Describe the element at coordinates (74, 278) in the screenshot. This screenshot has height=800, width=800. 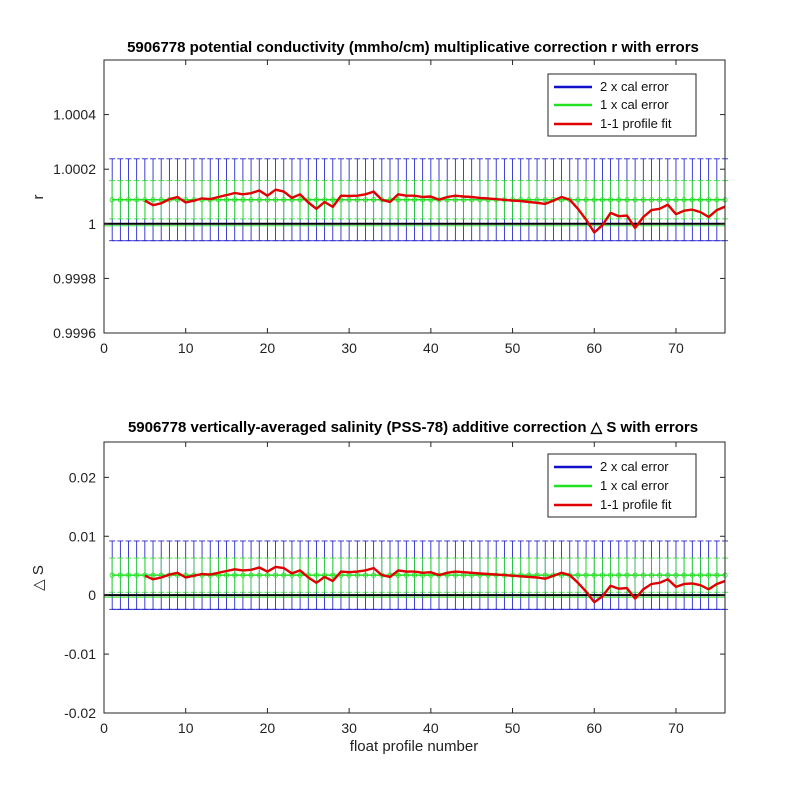
I see `y-tick-label: 0.9998` at that location.